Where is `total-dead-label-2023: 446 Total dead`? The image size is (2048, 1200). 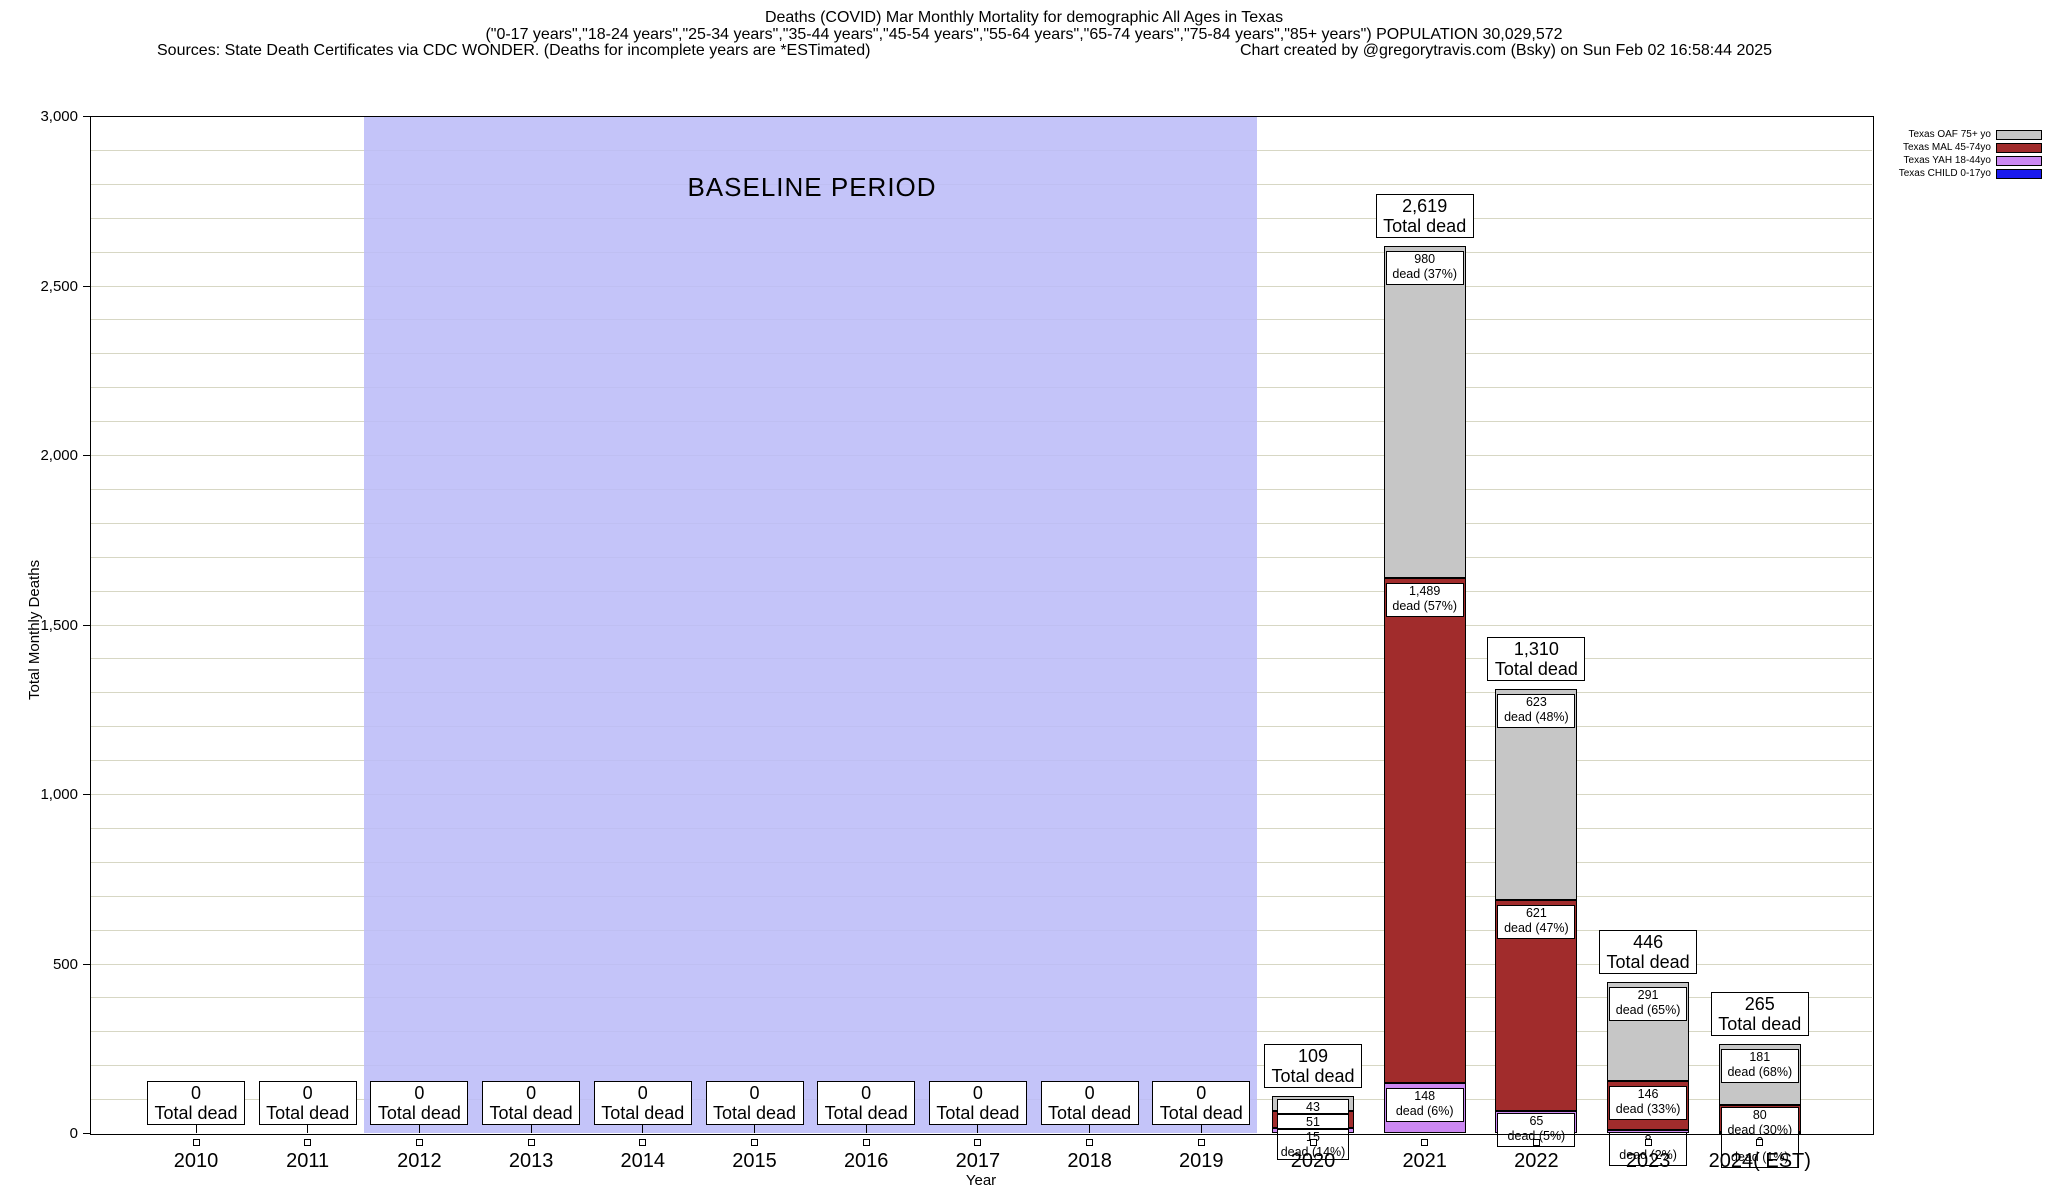 total-dead-label-2023: 446 Total dead is located at coordinates (1648, 952).